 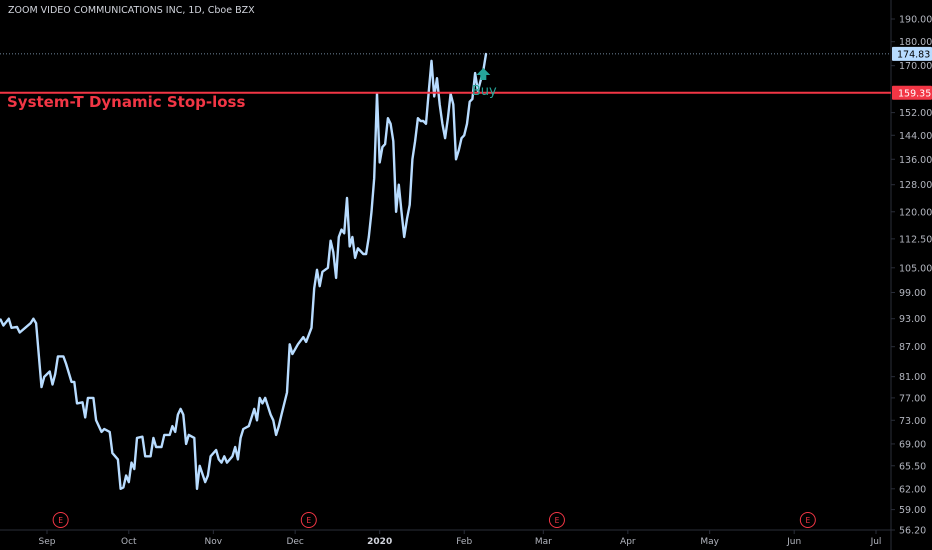 What do you see at coordinates (214, 542) in the screenshot?
I see `x-tick-label: Nov` at bounding box center [214, 542].